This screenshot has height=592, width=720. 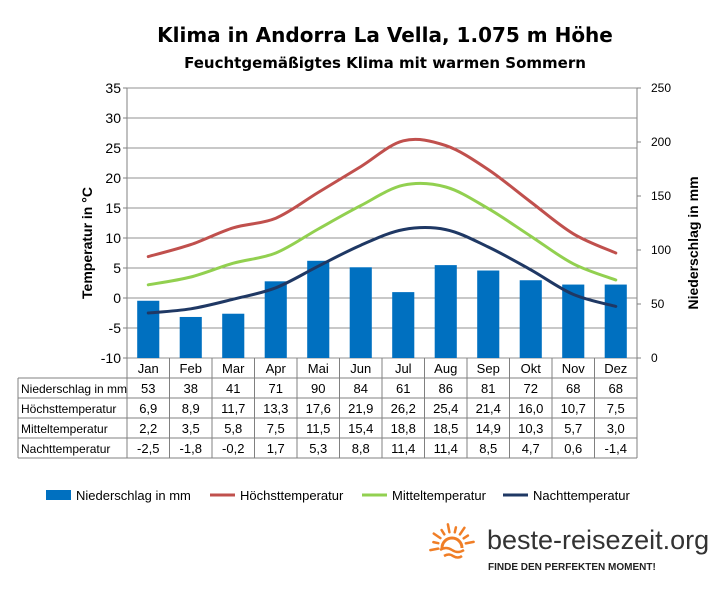 What do you see at coordinates (276, 388) in the screenshot?
I see `table-cell: 71` at bounding box center [276, 388].